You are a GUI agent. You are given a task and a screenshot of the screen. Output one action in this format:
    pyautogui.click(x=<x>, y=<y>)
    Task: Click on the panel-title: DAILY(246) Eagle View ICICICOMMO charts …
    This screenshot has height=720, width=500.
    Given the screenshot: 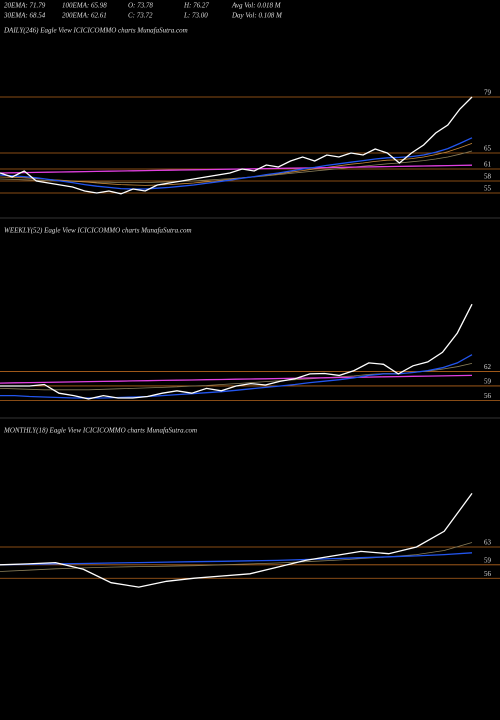 What is the action you would take?
    pyautogui.click(x=95, y=31)
    